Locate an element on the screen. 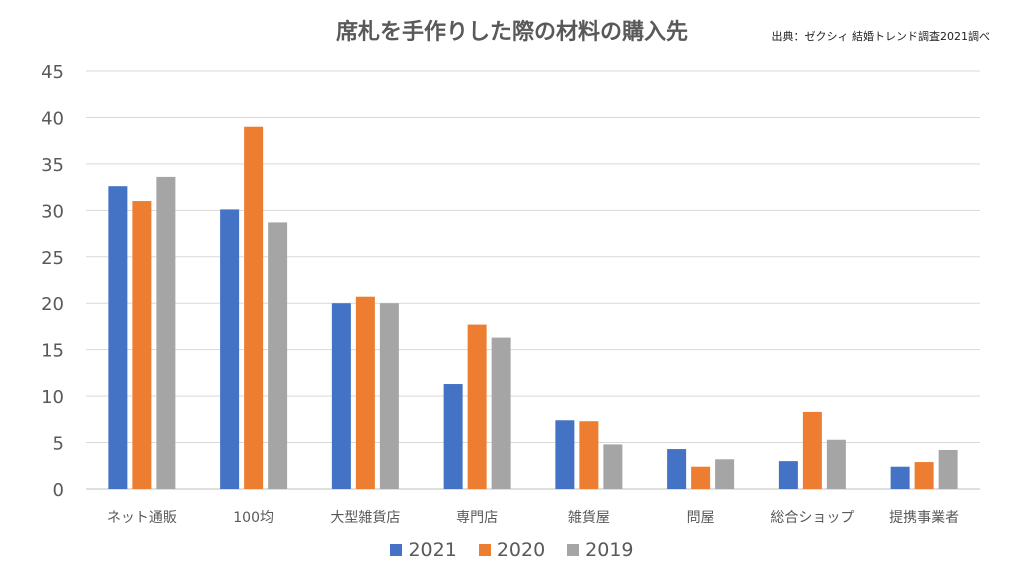 This screenshot has width=1024, height=576. x-category-label: 総合ショップ is located at coordinates (812, 518).